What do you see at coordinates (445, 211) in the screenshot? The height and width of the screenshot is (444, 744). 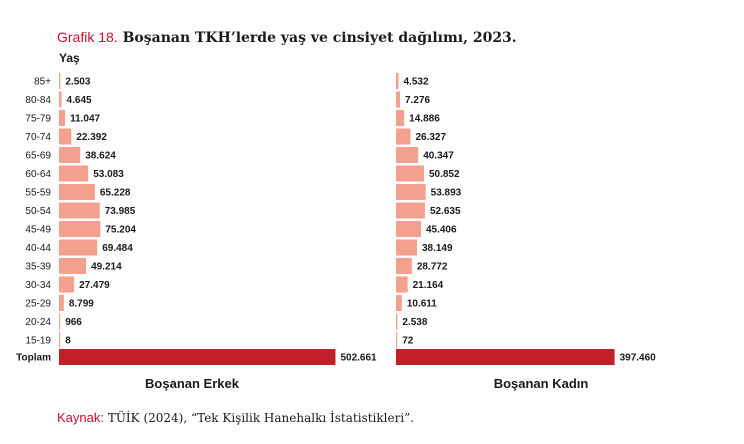 I see `value-label-female-50-54: 52.635` at bounding box center [445, 211].